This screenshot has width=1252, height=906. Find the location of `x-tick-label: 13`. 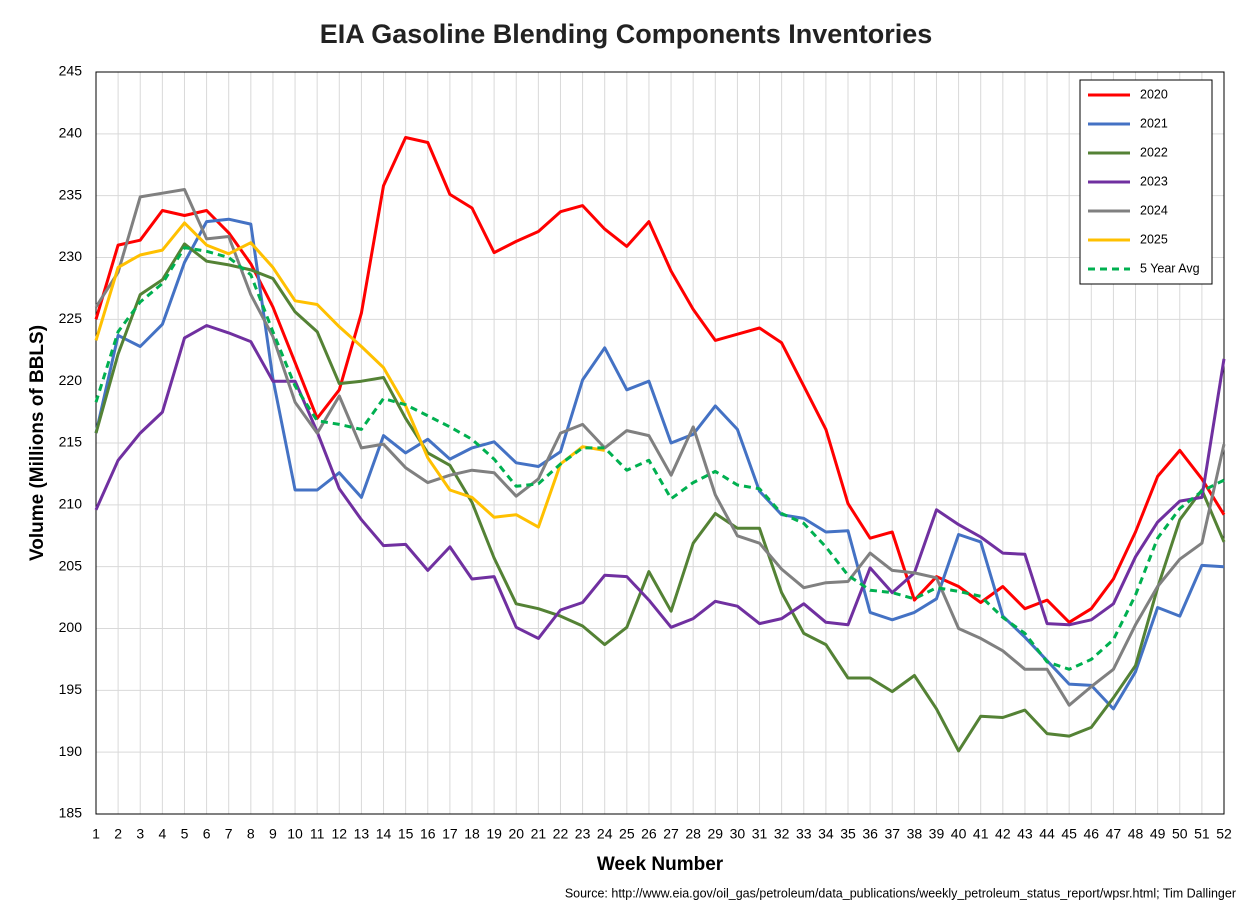

x-tick-label: 13 is located at coordinates (362, 834).